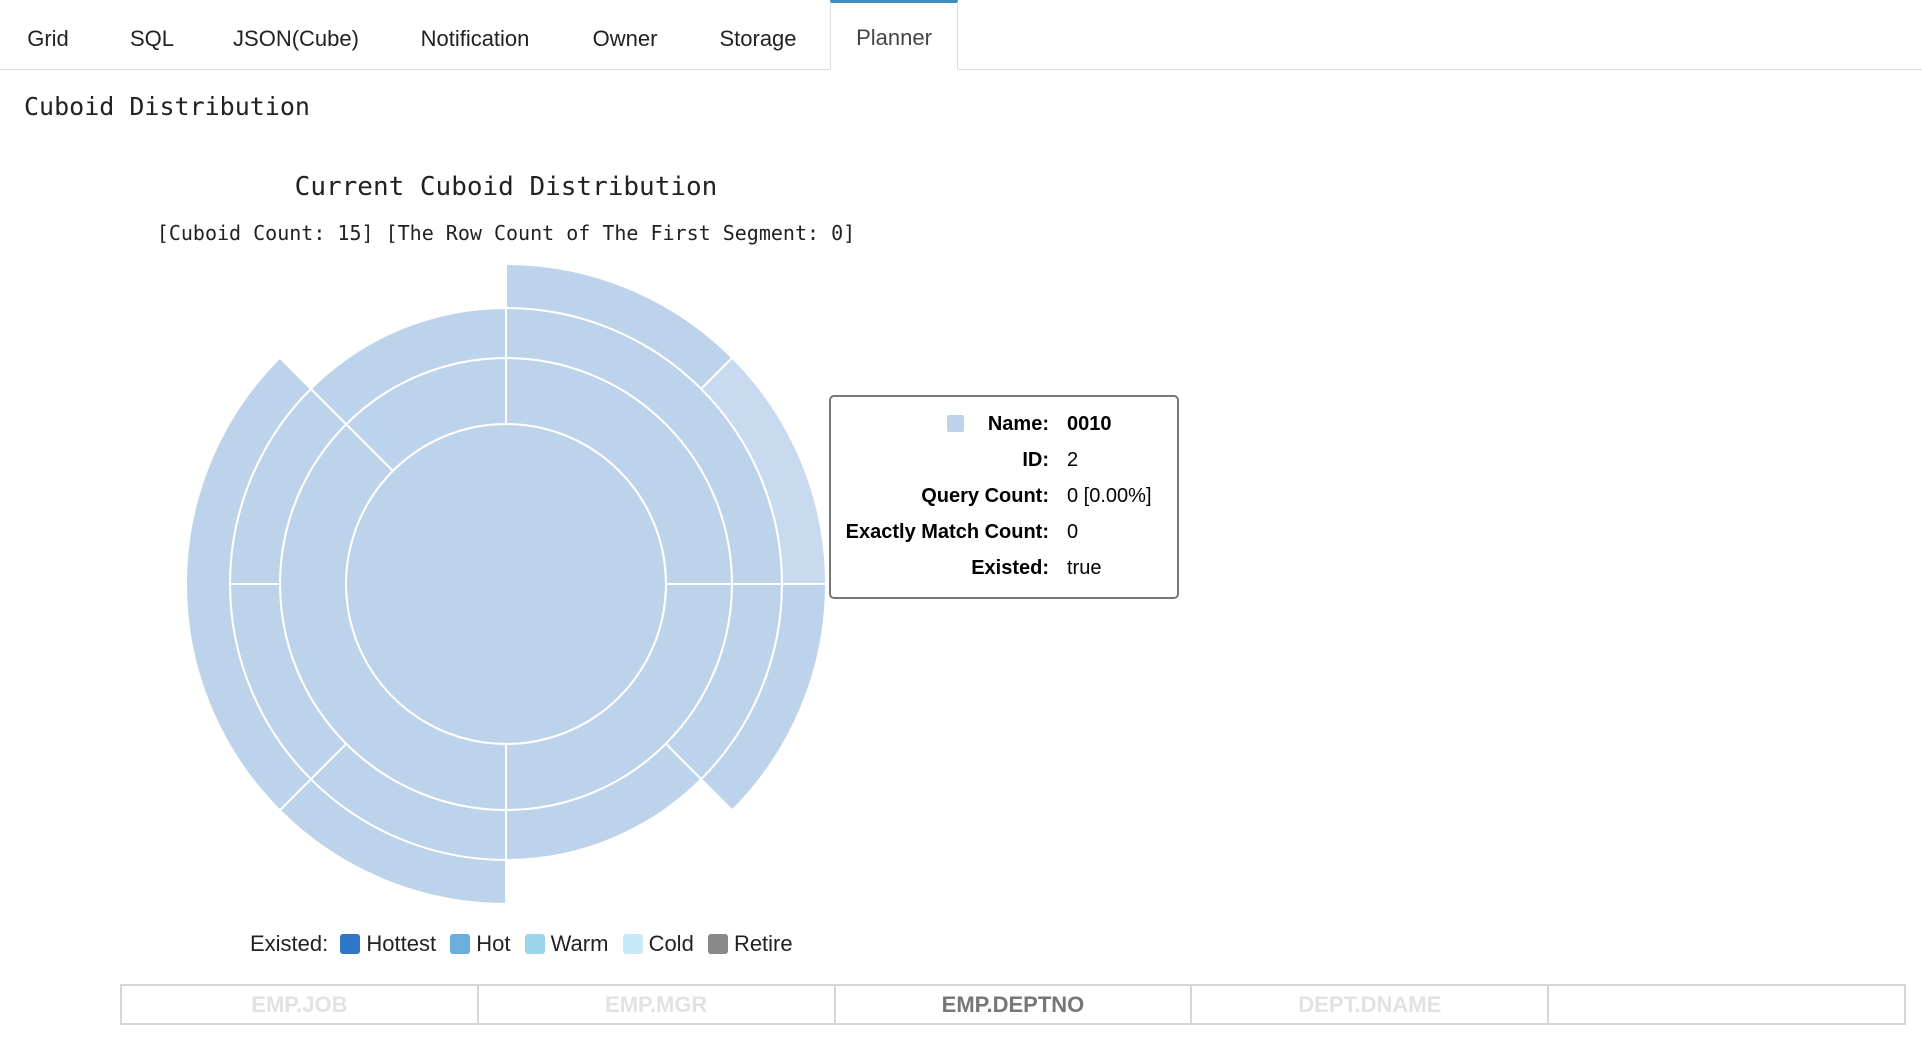 The width and height of the screenshot is (1922, 1048). I want to click on tab-notification: Notification, so click(475, 38).